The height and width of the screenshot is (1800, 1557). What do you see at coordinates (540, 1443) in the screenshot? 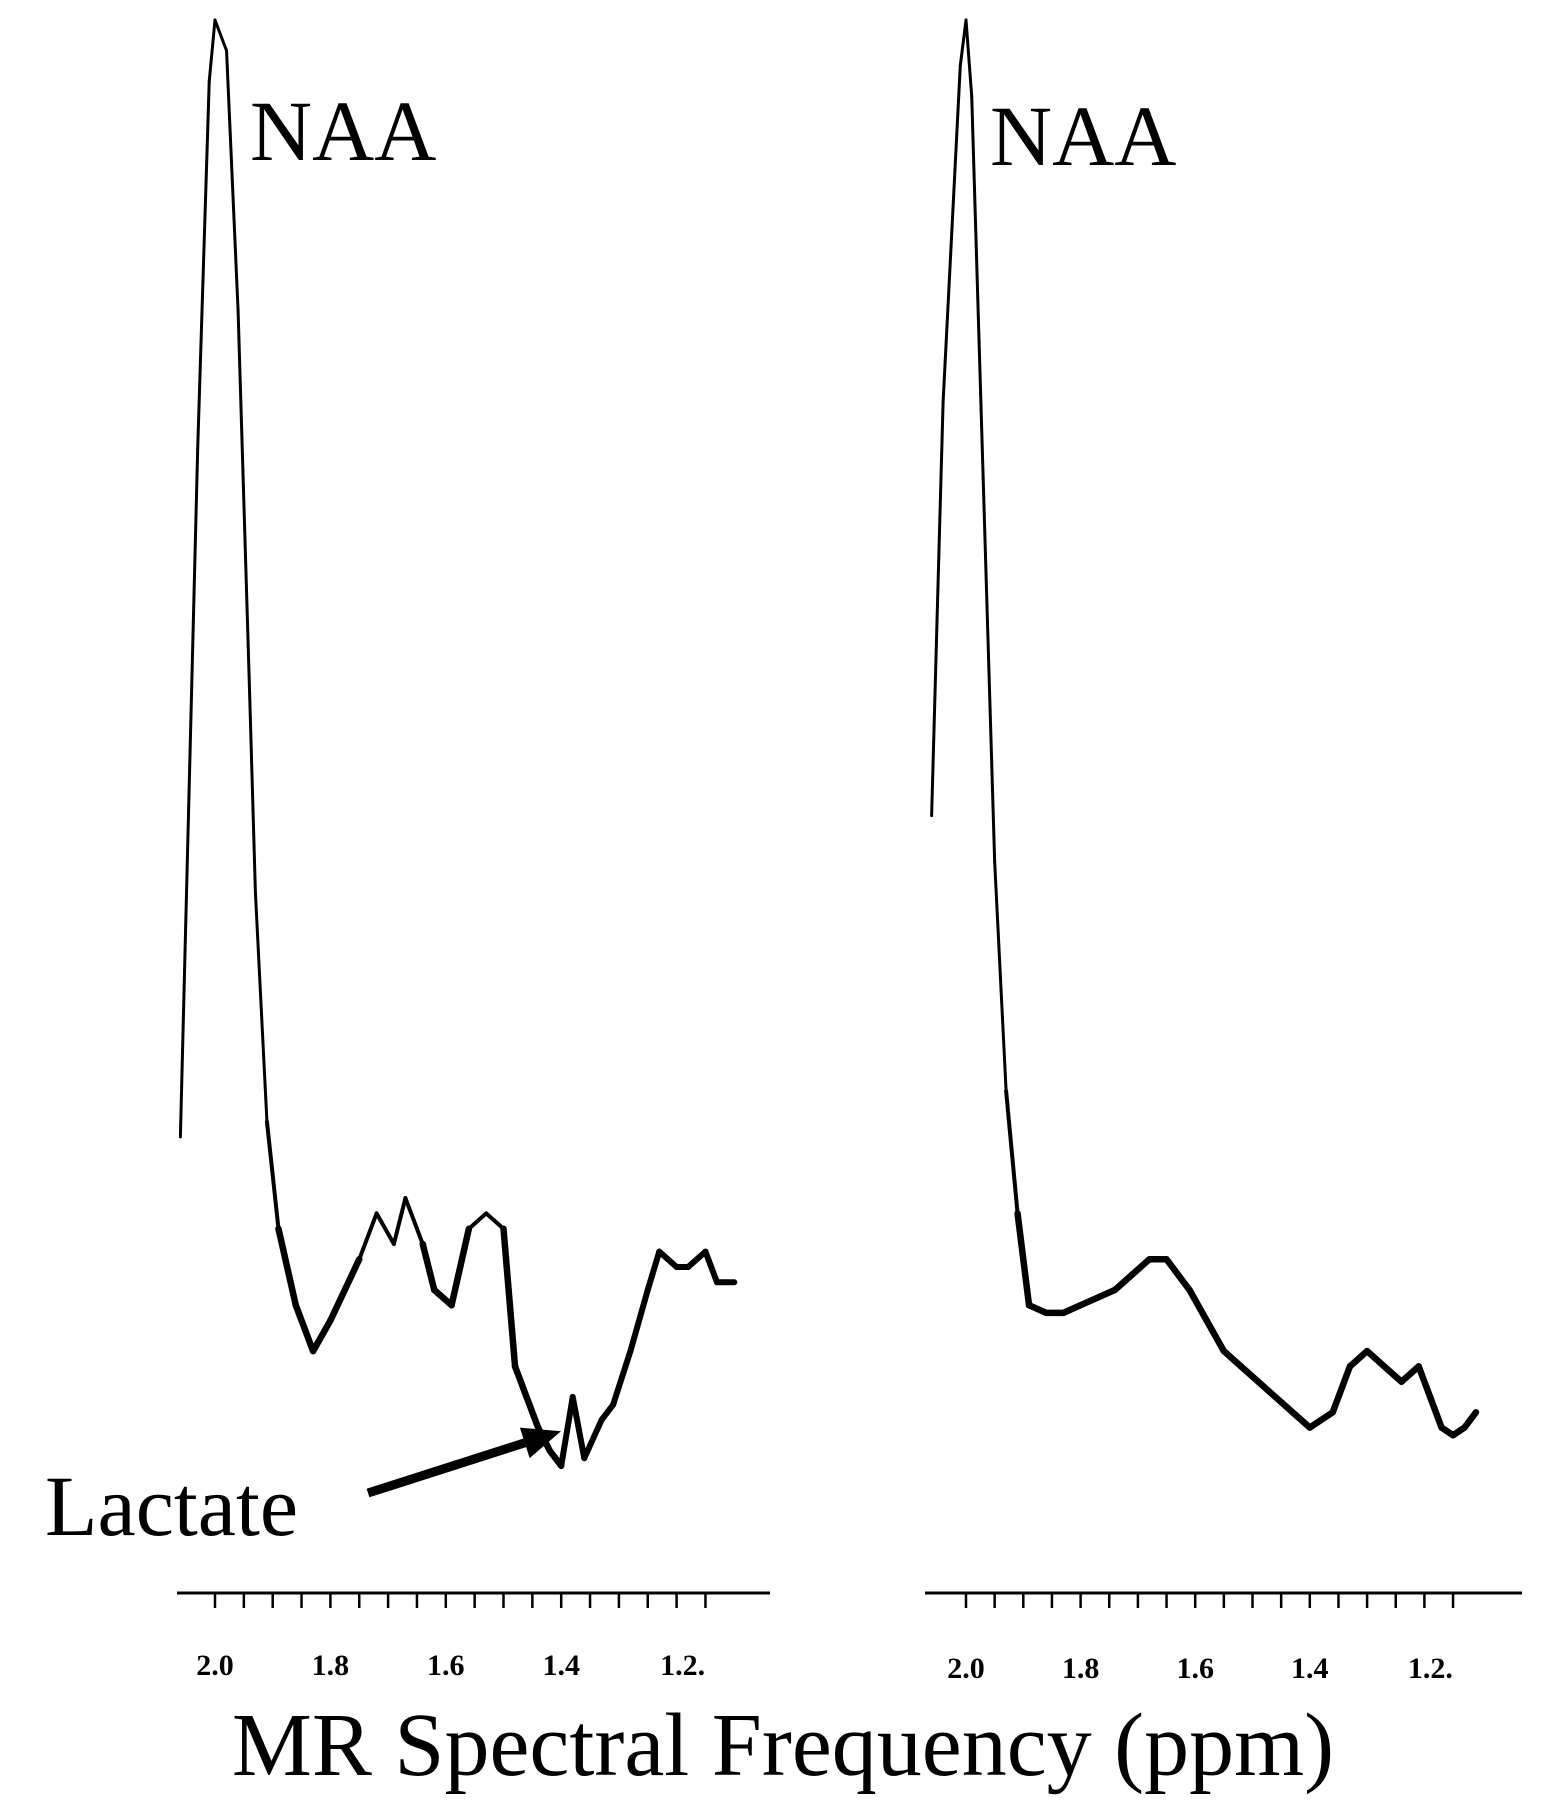
I see `lactate-arrow-head` at bounding box center [540, 1443].